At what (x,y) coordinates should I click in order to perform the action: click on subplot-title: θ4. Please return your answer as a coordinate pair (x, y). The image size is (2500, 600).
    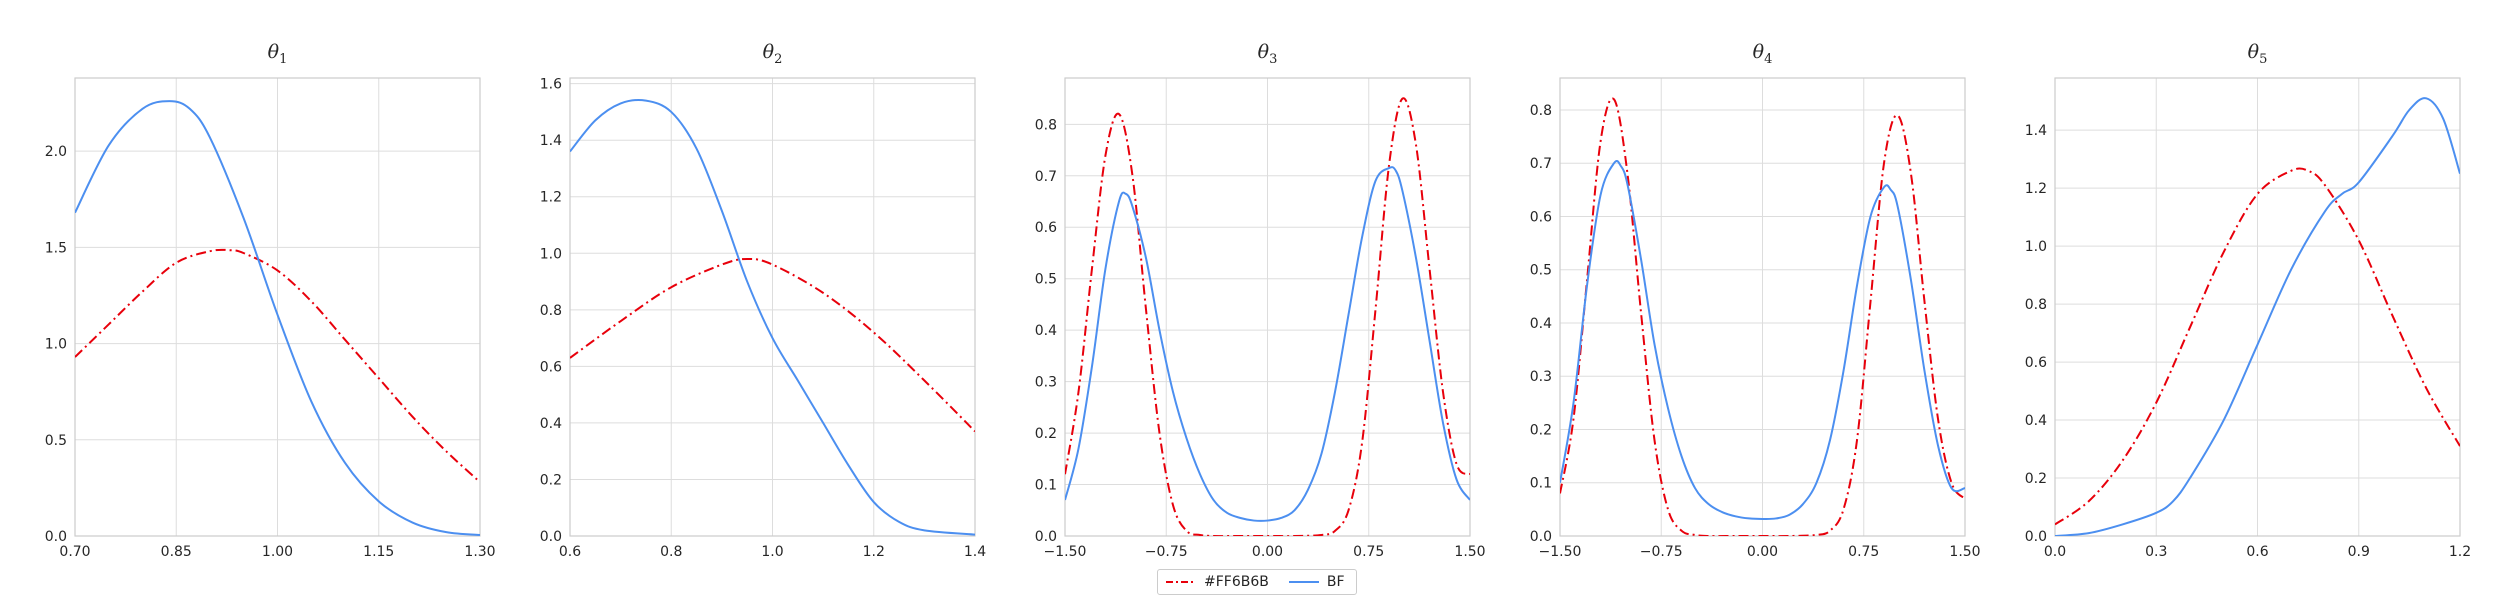
    Looking at the image, I should click on (1763, 54).